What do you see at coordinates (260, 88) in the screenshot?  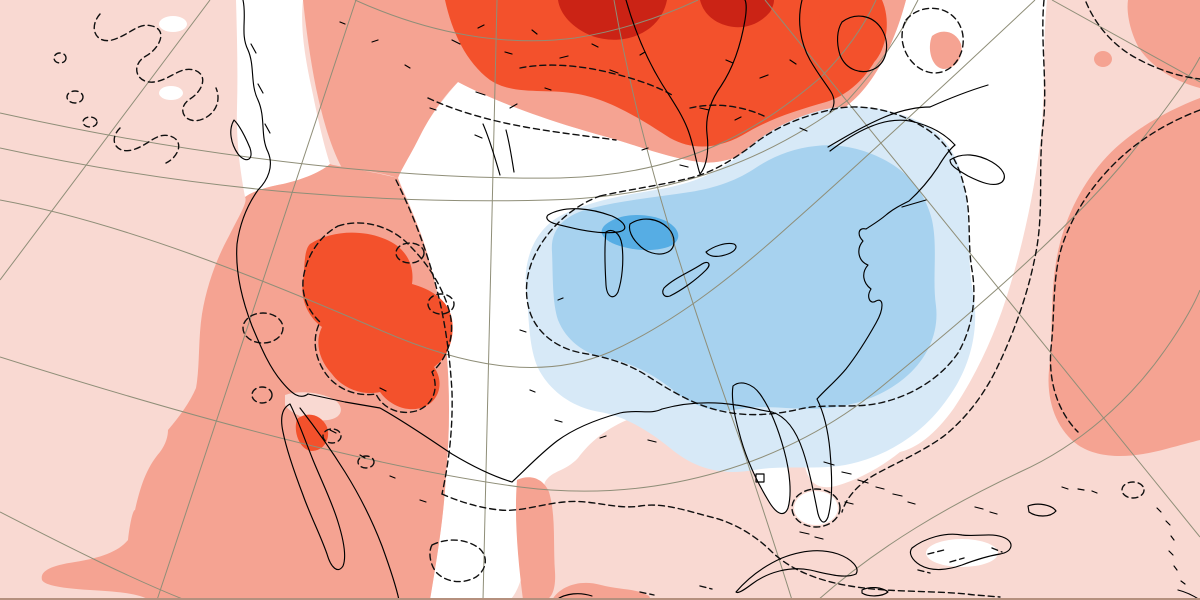 I see `coast-bc-fjord-marks` at bounding box center [260, 88].